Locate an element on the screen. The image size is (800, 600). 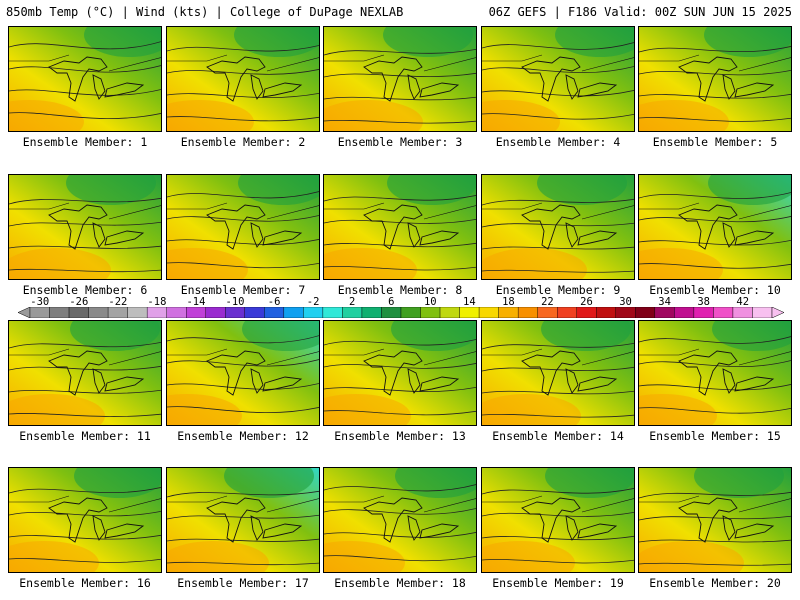
colorbar-tick-label: 14 is located at coordinates (469, 302).